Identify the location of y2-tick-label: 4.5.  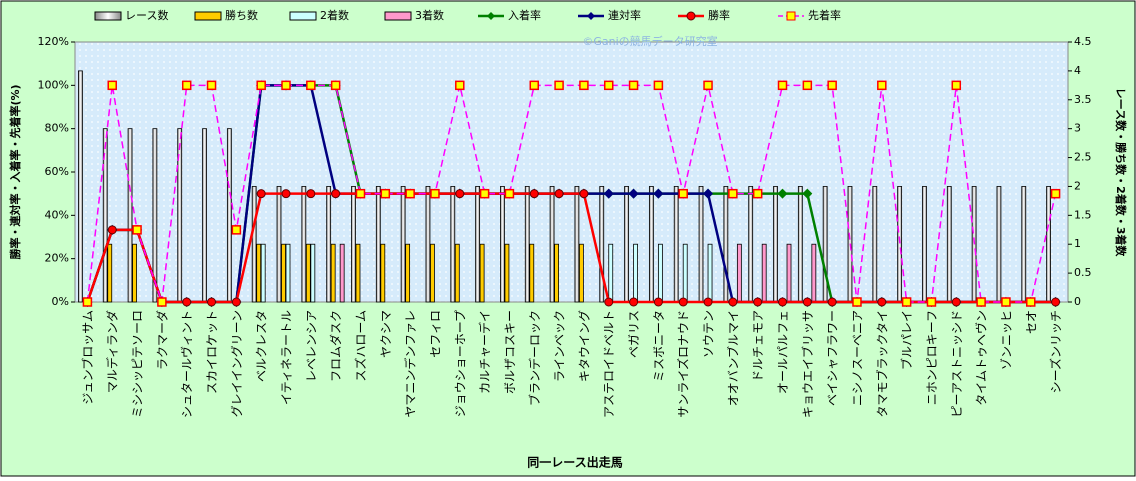
(1083, 41).